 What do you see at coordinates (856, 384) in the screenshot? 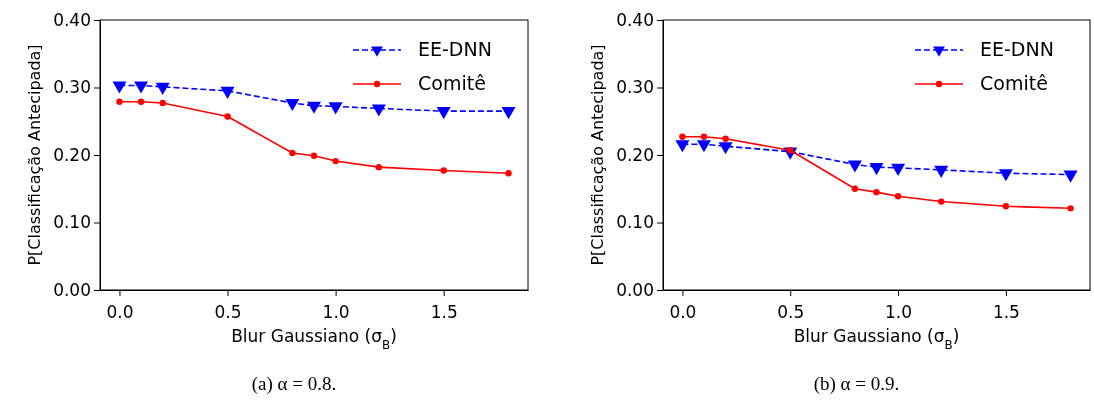
I see `text: (b) α = 0.9.` at bounding box center [856, 384].